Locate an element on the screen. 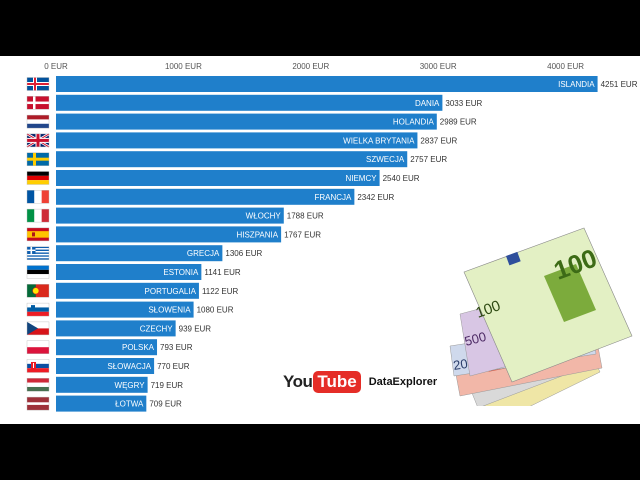 The width and height of the screenshot is (640, 480). euro-banknotes-icon: 200 5 10 20 500 100 100 is located at coordinates (541, 316).